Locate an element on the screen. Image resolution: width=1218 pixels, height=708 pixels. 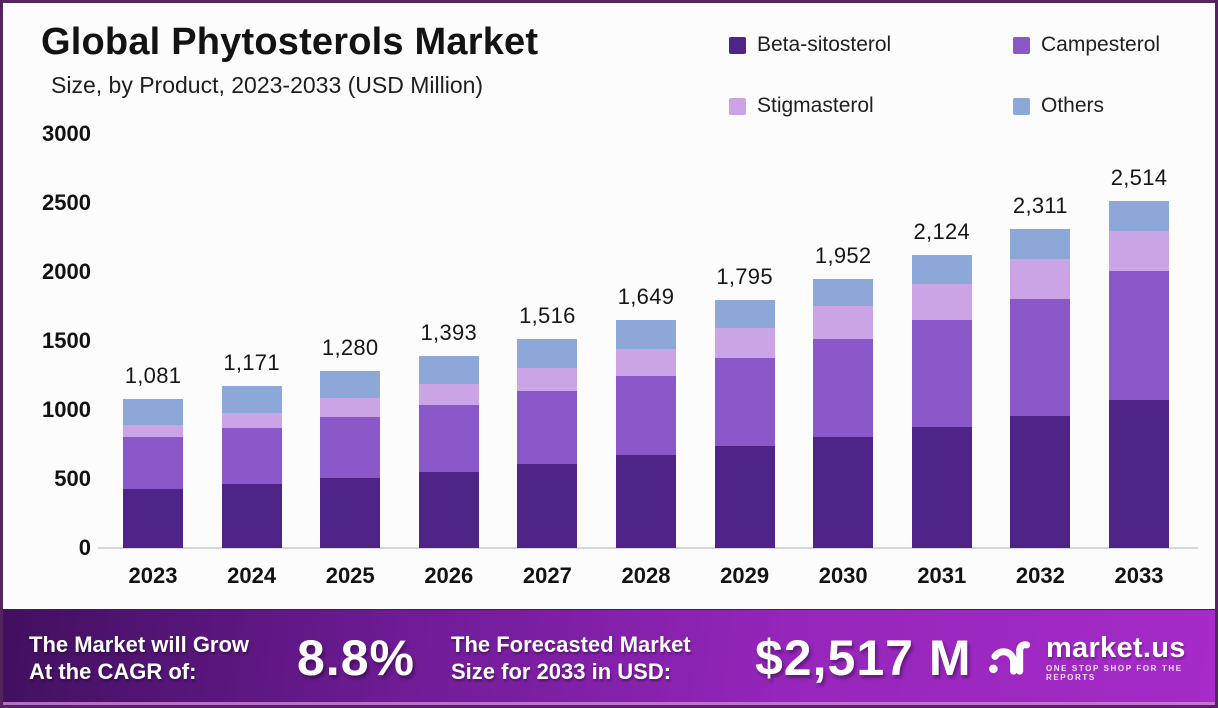
bar-segment-campesterol-2029 is located at coordinates (744, 401).